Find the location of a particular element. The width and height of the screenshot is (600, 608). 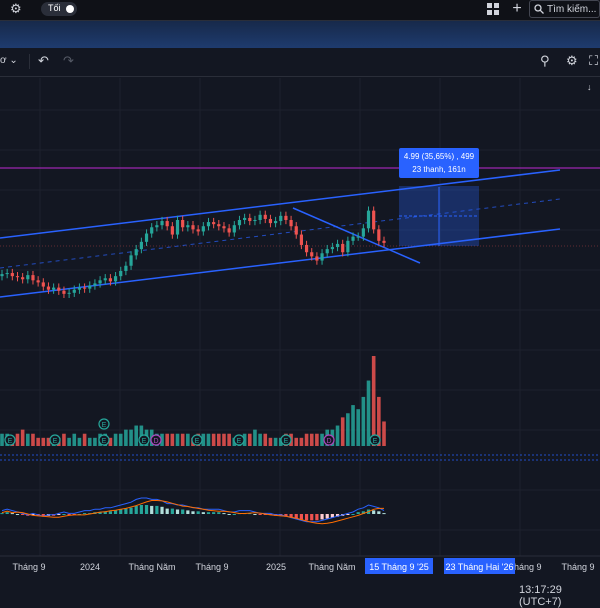

add-button: + is located at coordinates (517, 9).